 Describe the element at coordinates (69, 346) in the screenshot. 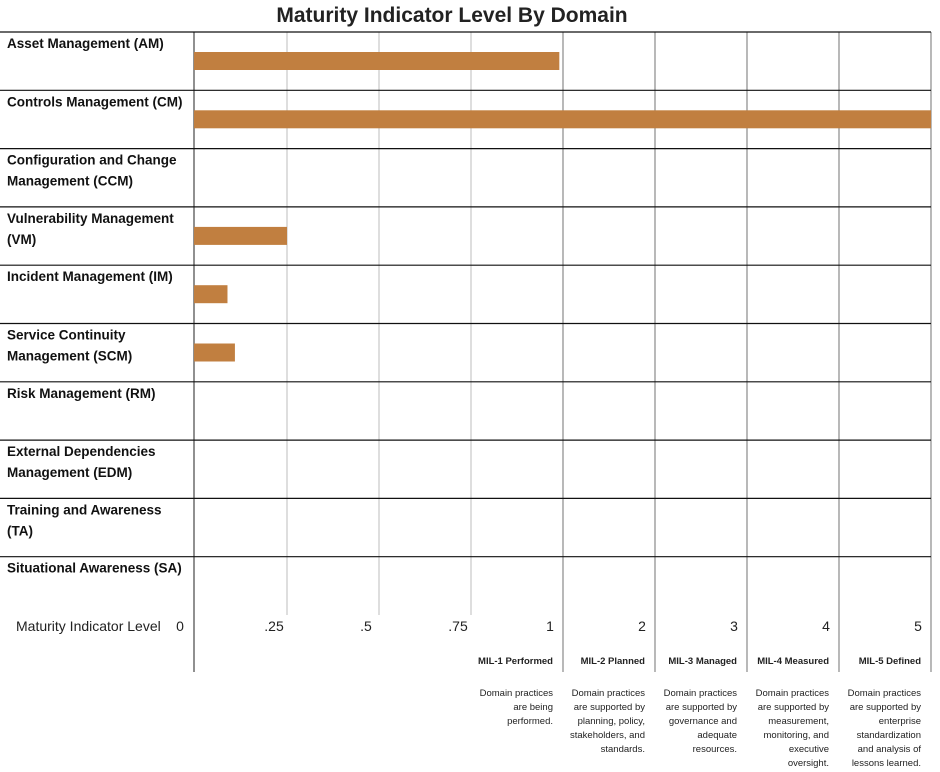

I see `row-label-service-continuity-management-scm: Service Continuity Management (SCM)` at that location.